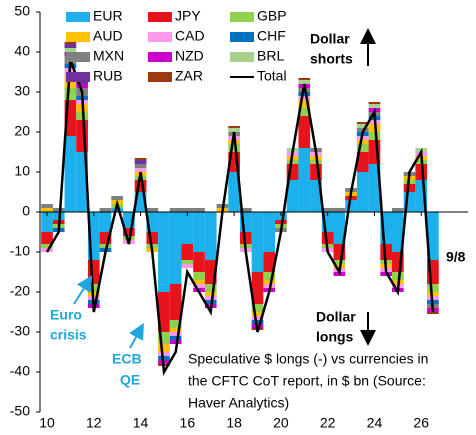 This screenshot has height=435, width=476. Describe the element at coordinates (22, 91) in the screenshot. I see `y-tick-label: 30` at that location.